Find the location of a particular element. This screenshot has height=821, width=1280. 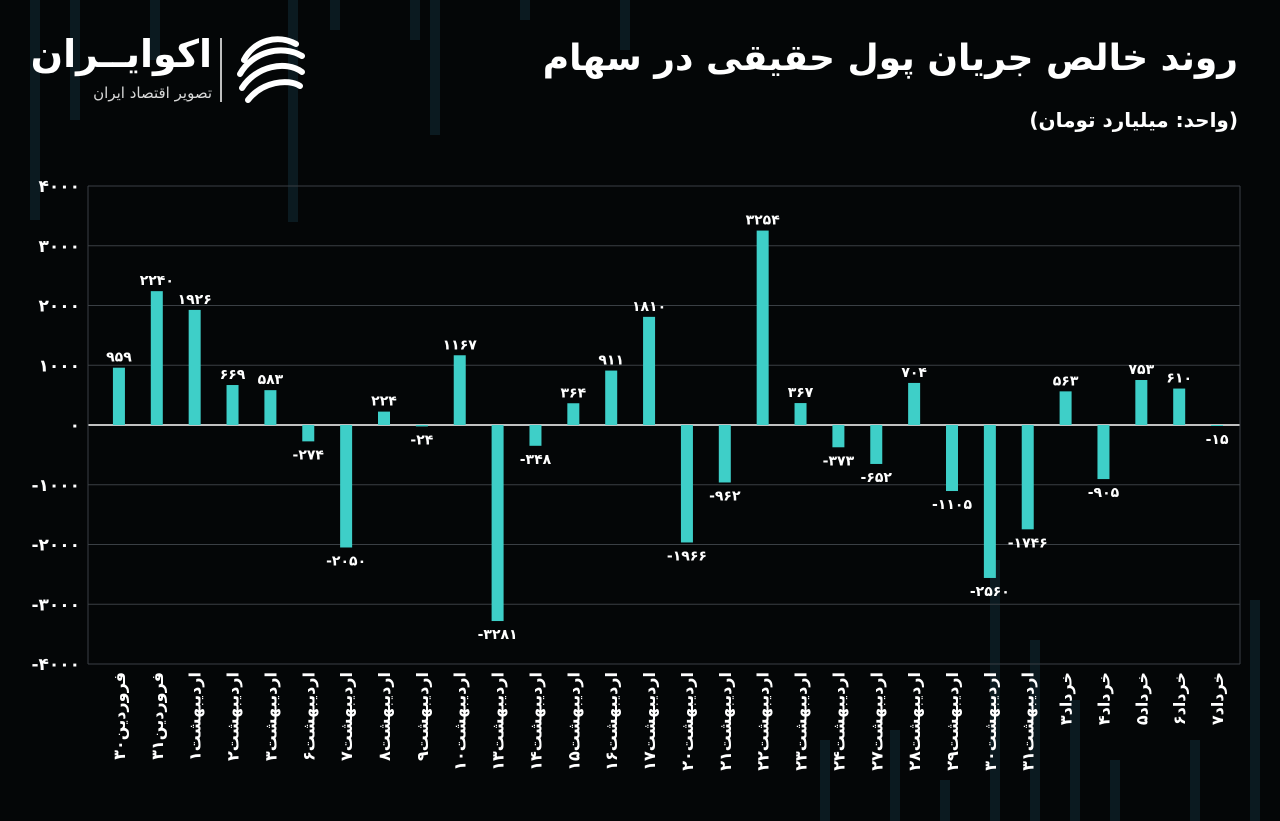

data-label: ۳۶۷ is located at coordinates (801, 393).